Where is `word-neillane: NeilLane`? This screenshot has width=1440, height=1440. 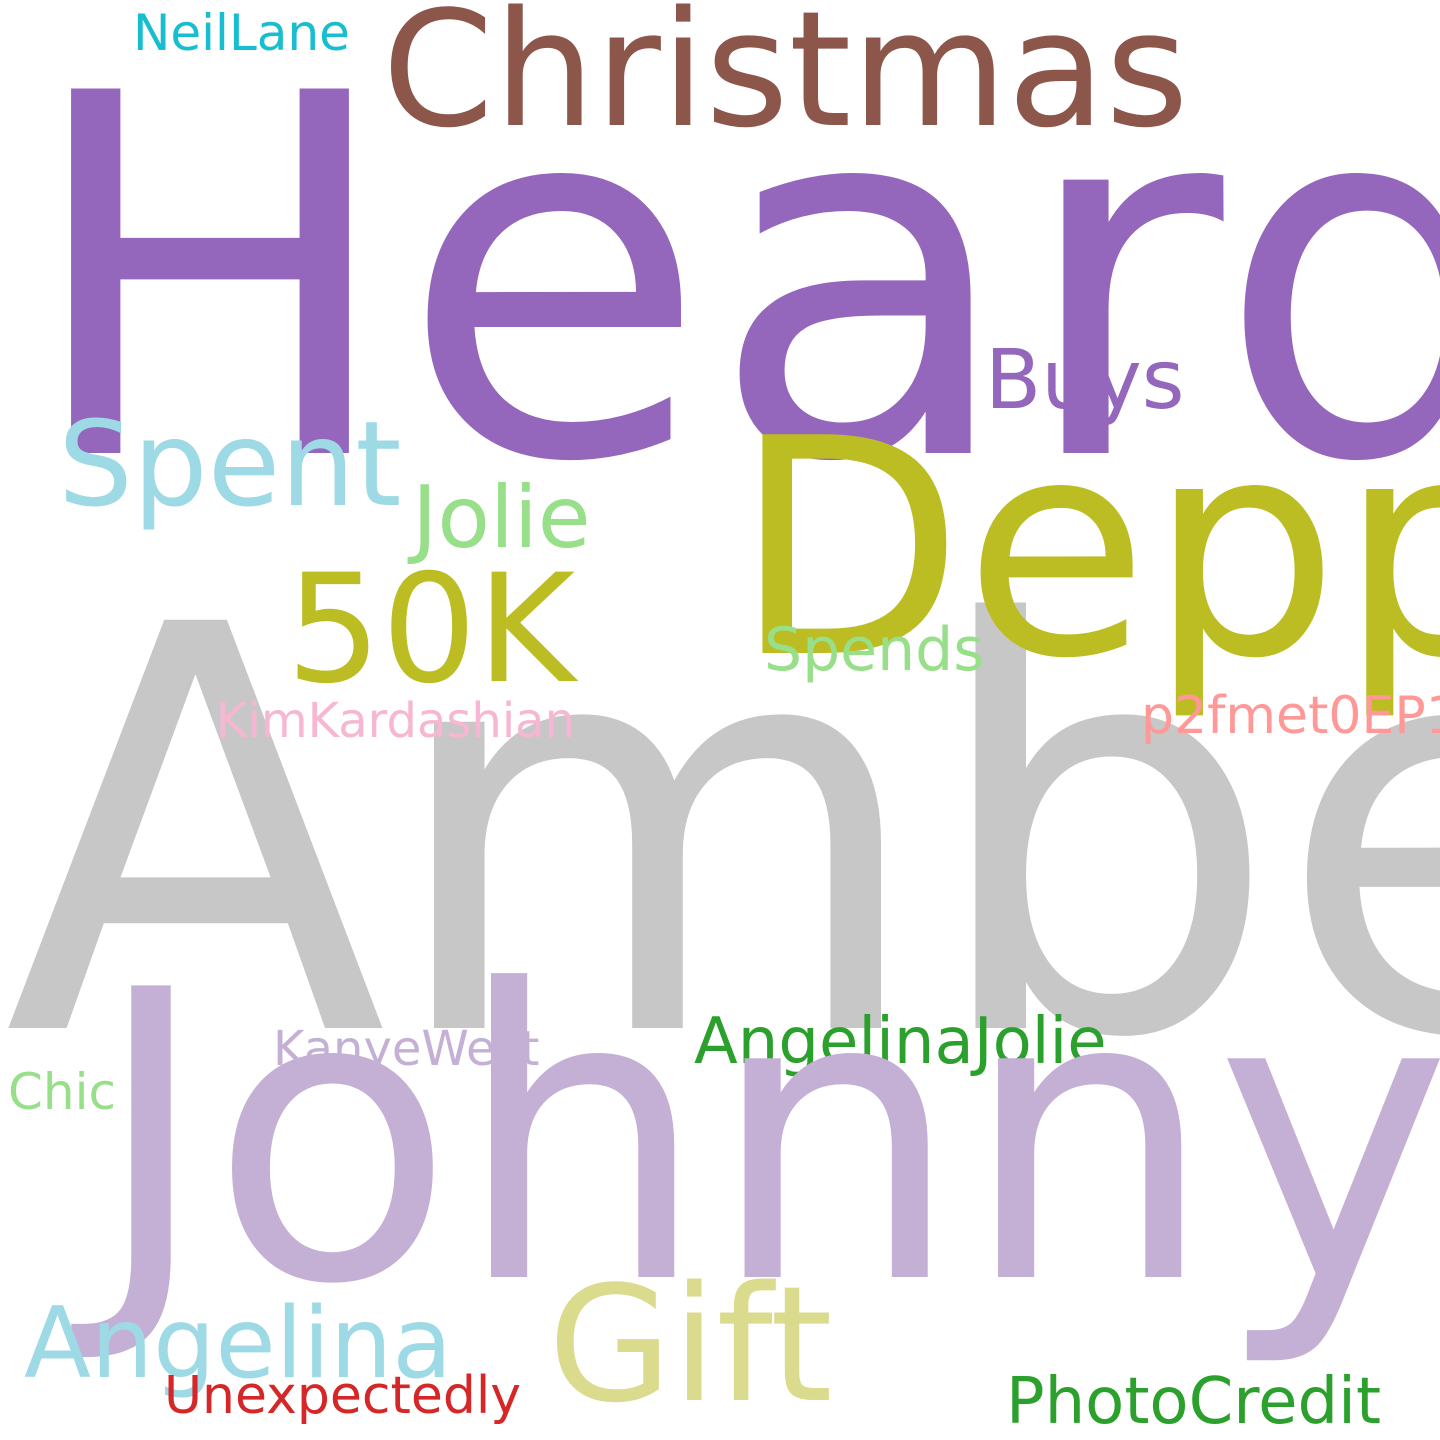 word-neillane: NeilLane is located at coordinates (241, 33).